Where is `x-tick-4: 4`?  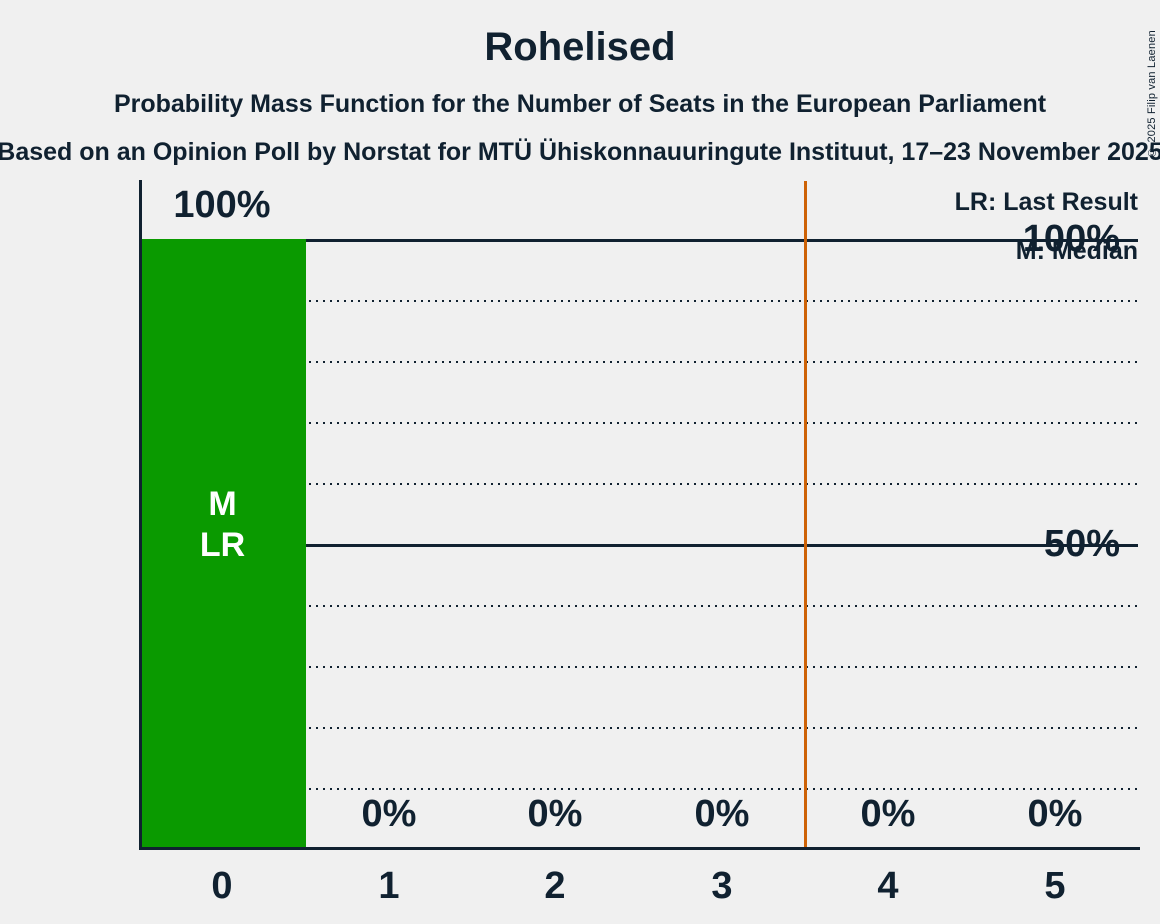
x-tick-4: 4 is located at coordinates (888, 886).